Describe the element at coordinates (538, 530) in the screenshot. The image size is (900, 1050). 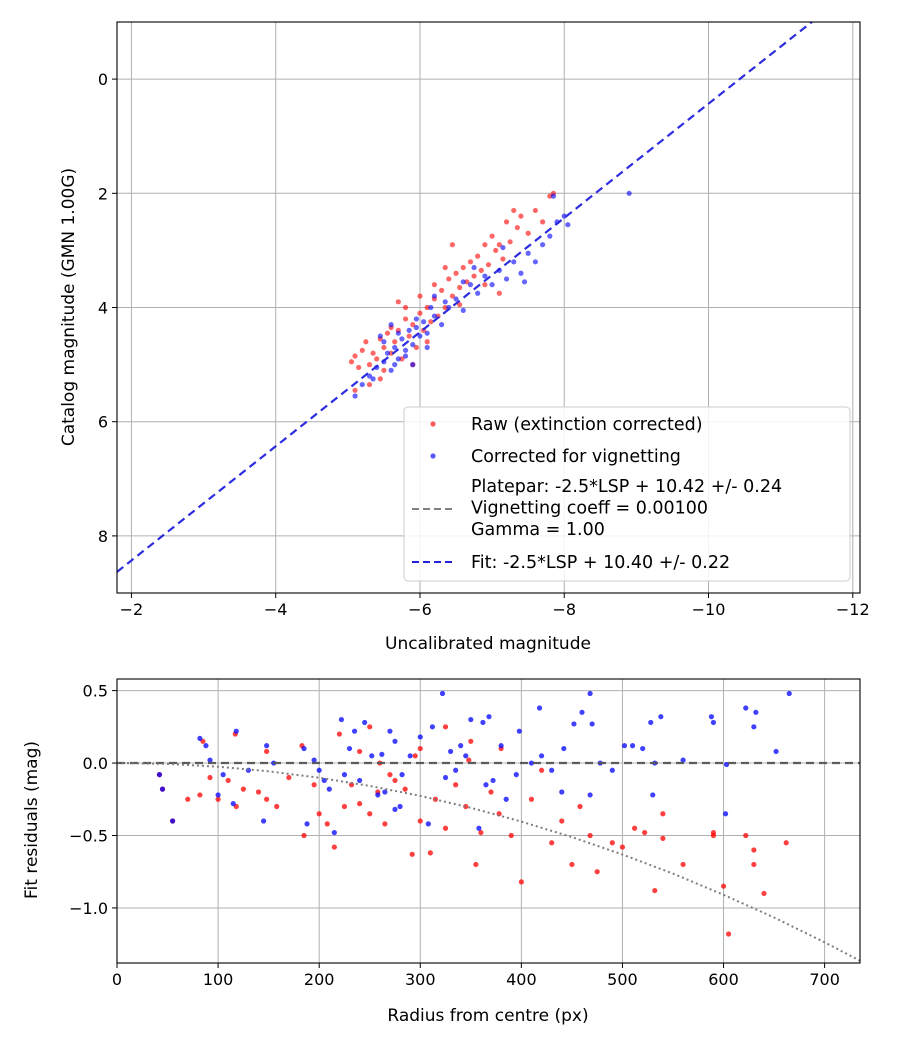
I see `legend-label-platepar-line: Gamma = 1.00` at that location.